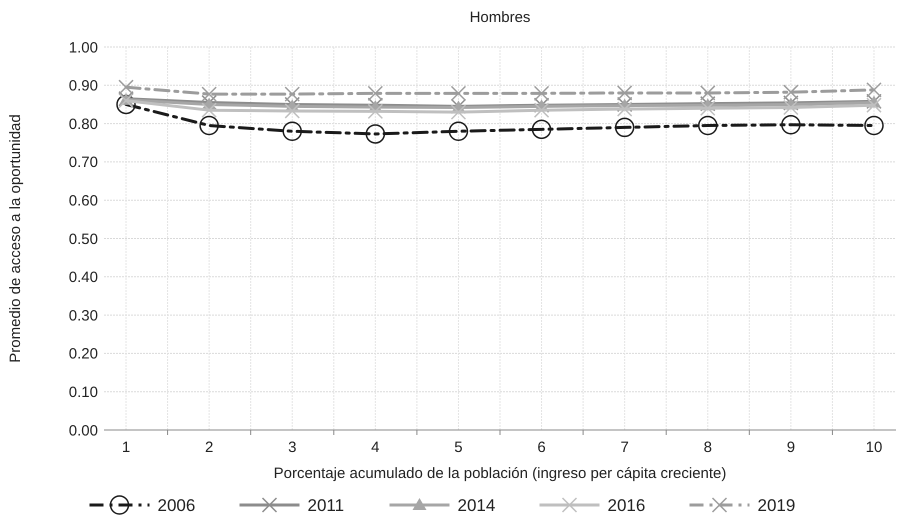  Describe the element at coordinates (83, 124) in the screenshot. I see `y-tick-label: 0.80` at that location.